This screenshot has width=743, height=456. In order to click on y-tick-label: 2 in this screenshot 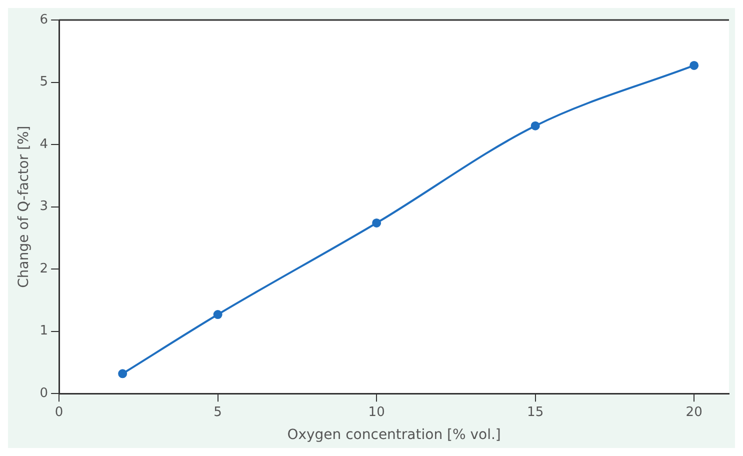, I will do `click(44, 268)`.